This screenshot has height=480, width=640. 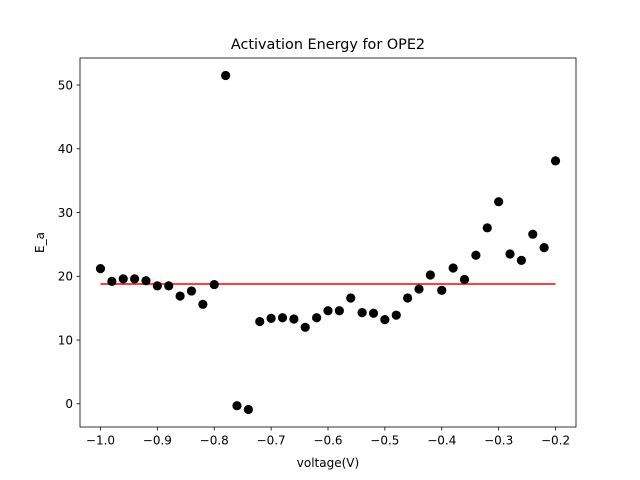 What do you see at coordinates (555, 441) in the screenshot?
I see `x-tick-label: −0.2` at bounding box center [555, 441].